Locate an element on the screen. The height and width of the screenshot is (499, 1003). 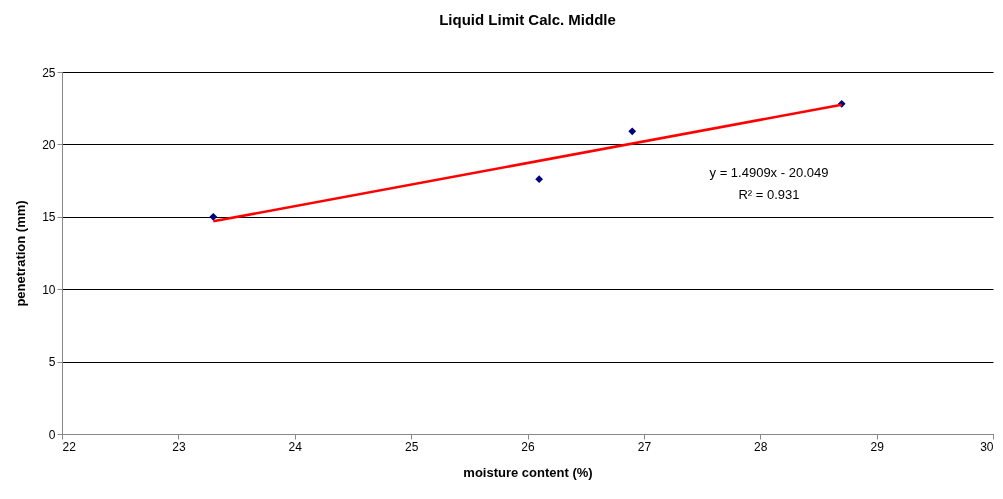
annotation: y = 1.4909x - 20.049 is located at coordinates (769, 172).